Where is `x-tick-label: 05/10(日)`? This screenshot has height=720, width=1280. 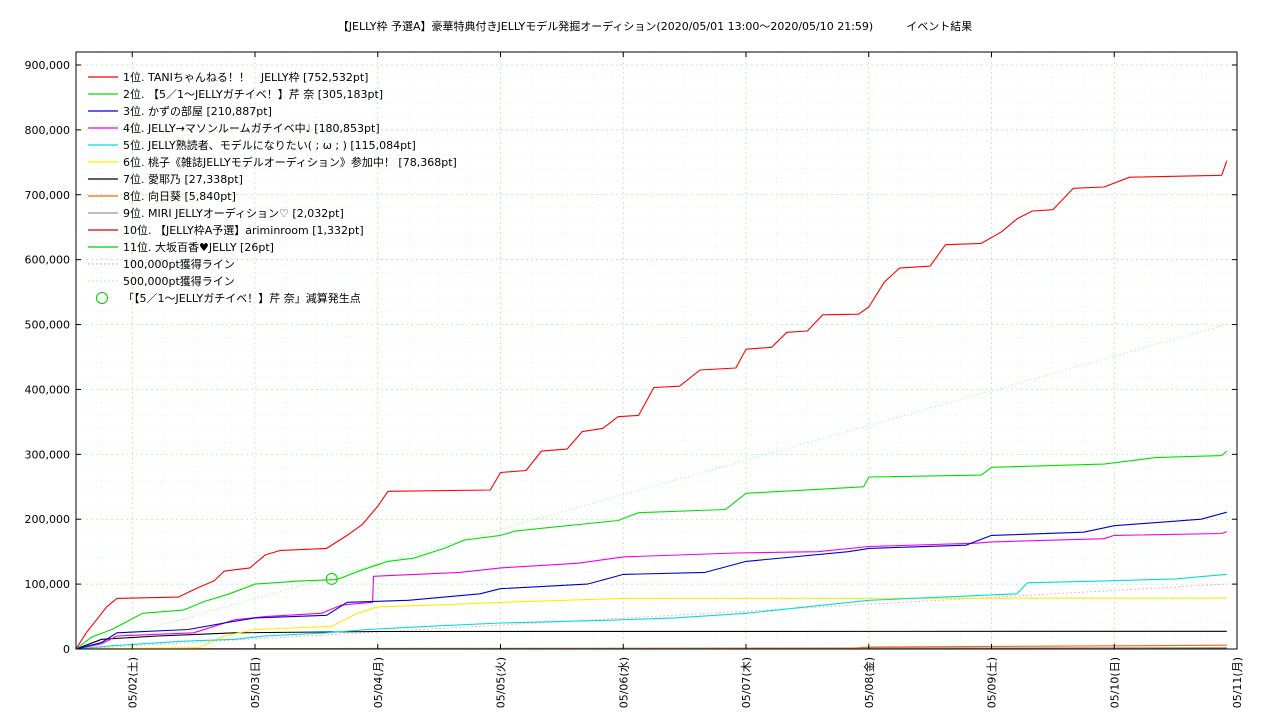
x-tick-label: 05/10(日) is located at coordinates (1114, 682).